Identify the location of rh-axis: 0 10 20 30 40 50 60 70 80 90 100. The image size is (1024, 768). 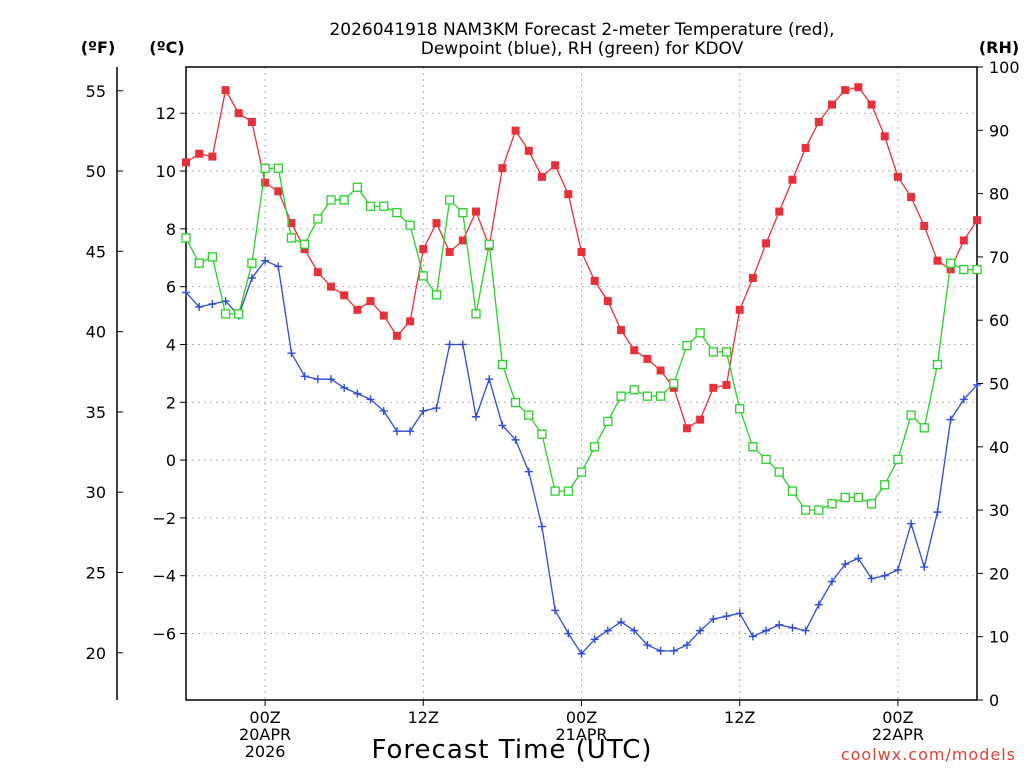
(998, 384).